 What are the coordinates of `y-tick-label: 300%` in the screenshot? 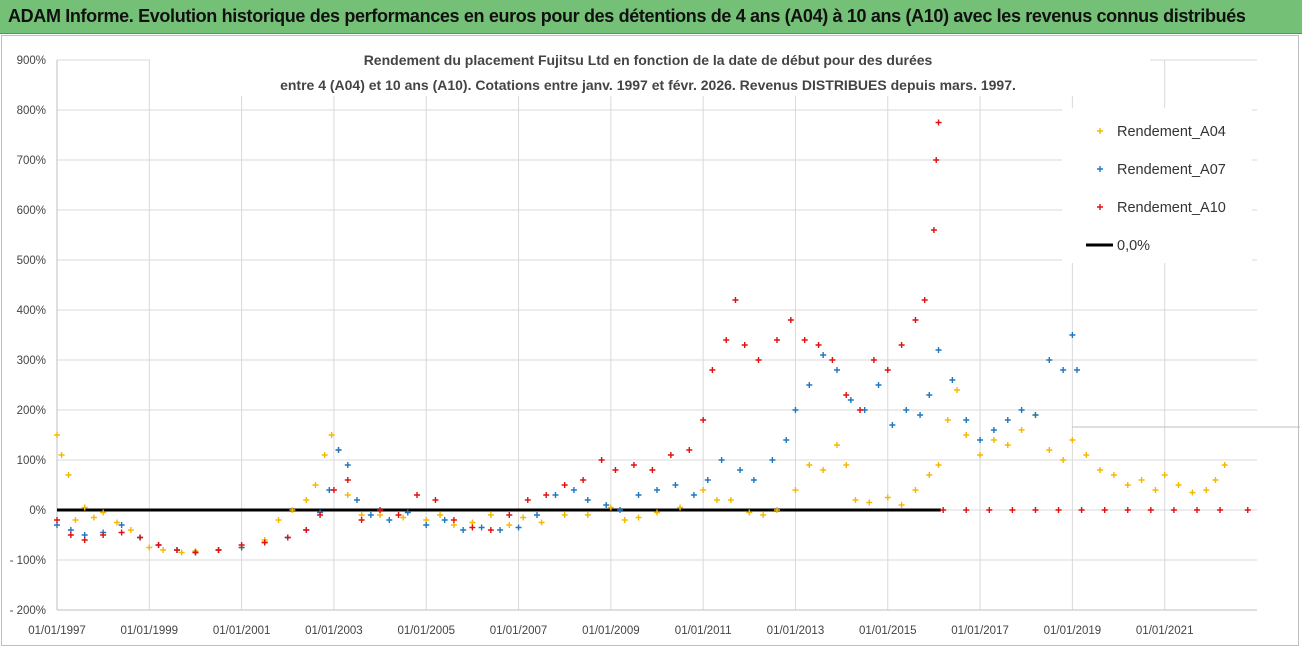 It's located at (31, 361).